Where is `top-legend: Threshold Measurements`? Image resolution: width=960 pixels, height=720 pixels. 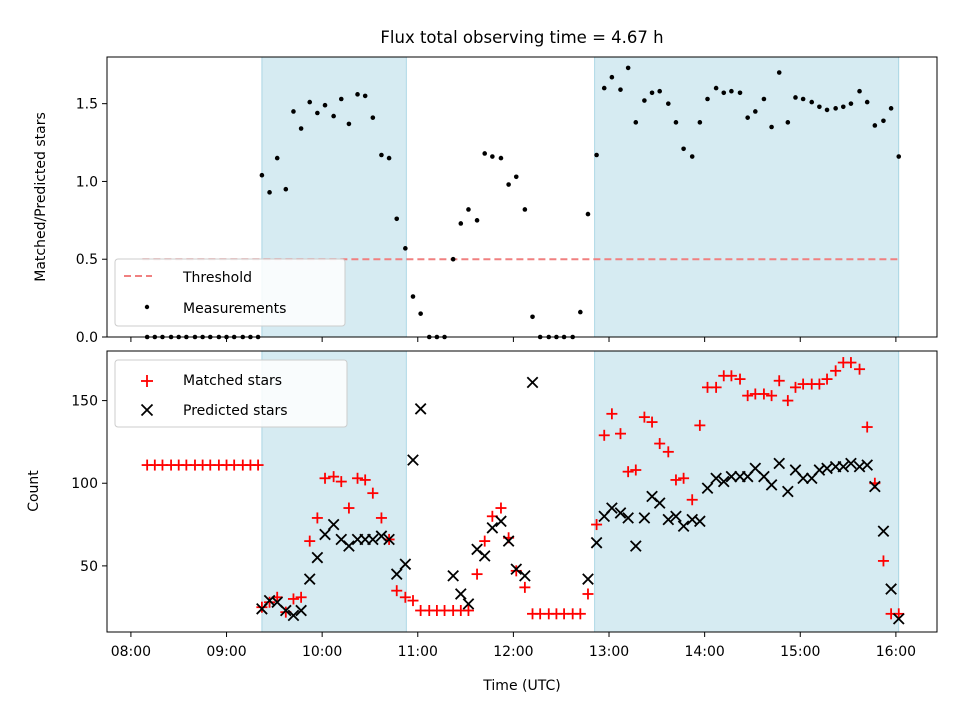
top-legend: Threshold Measurements is located at coordinates (230, 292).